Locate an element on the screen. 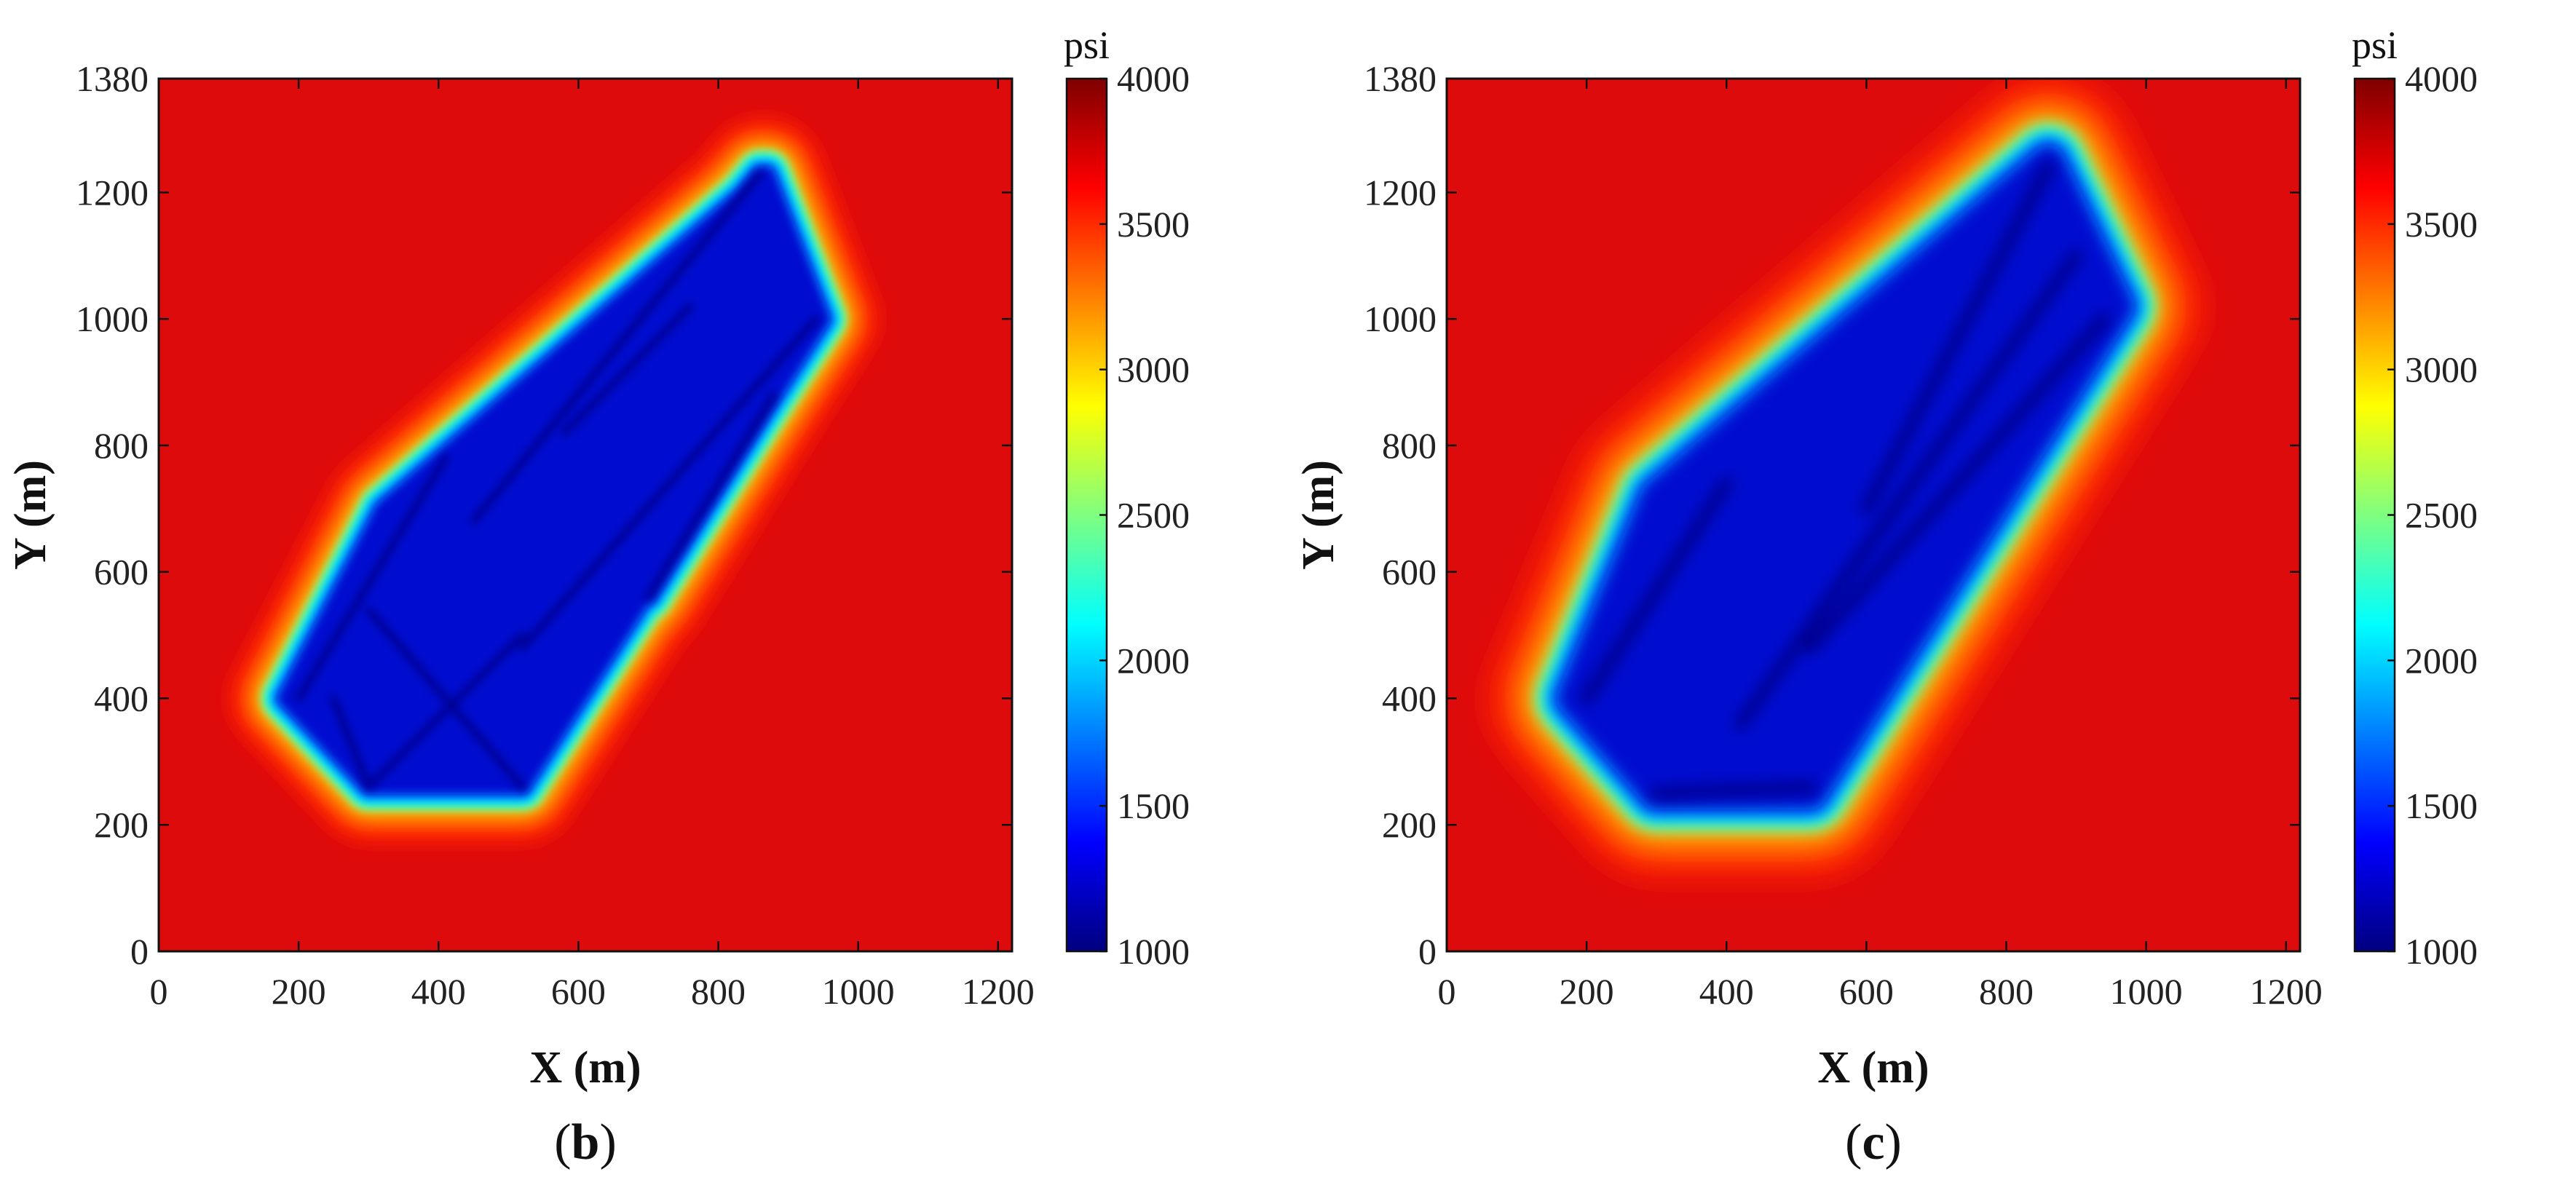  panel-caption: (b) is located at coordinates (585, 1142).